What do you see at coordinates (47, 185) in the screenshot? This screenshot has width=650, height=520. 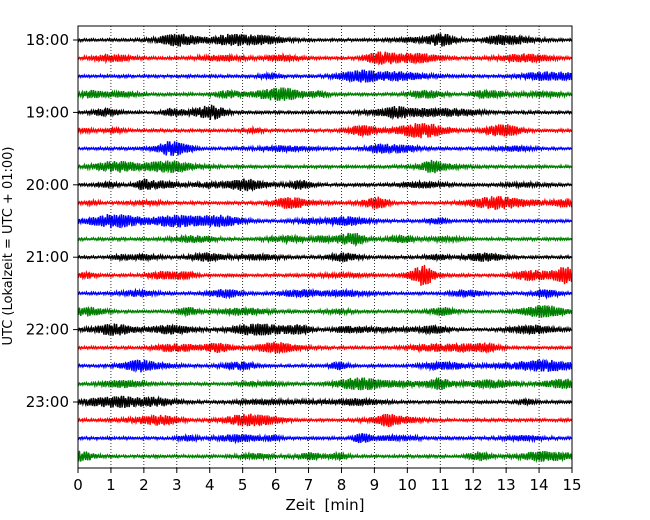 I see `y-tick-label: 20:00` at bounding box center [47, 185].